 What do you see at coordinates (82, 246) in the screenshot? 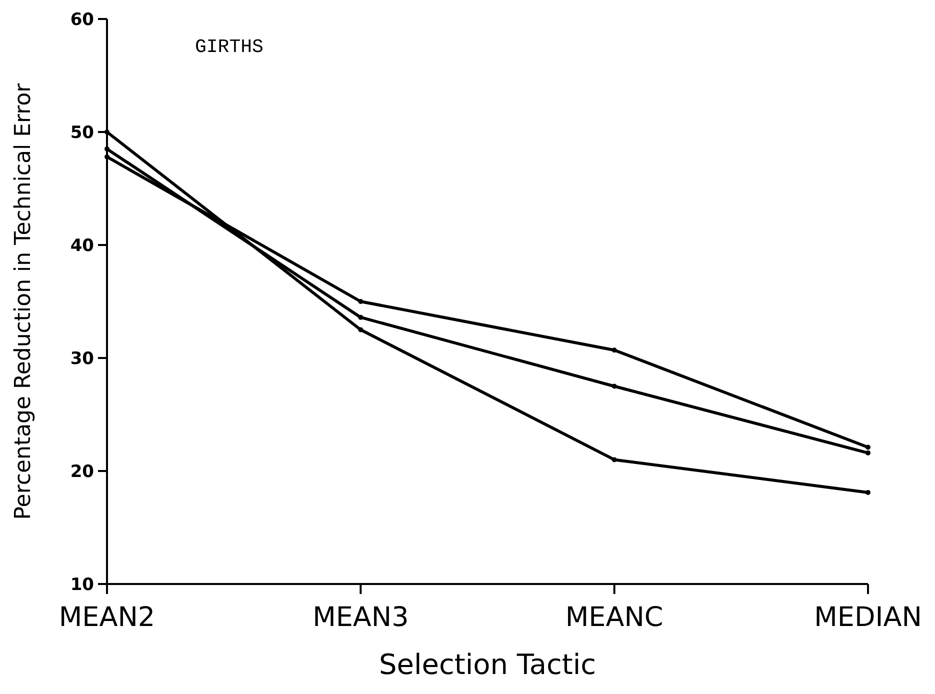
I see `y-tick-label: 40` at bounding box center [82, 246].